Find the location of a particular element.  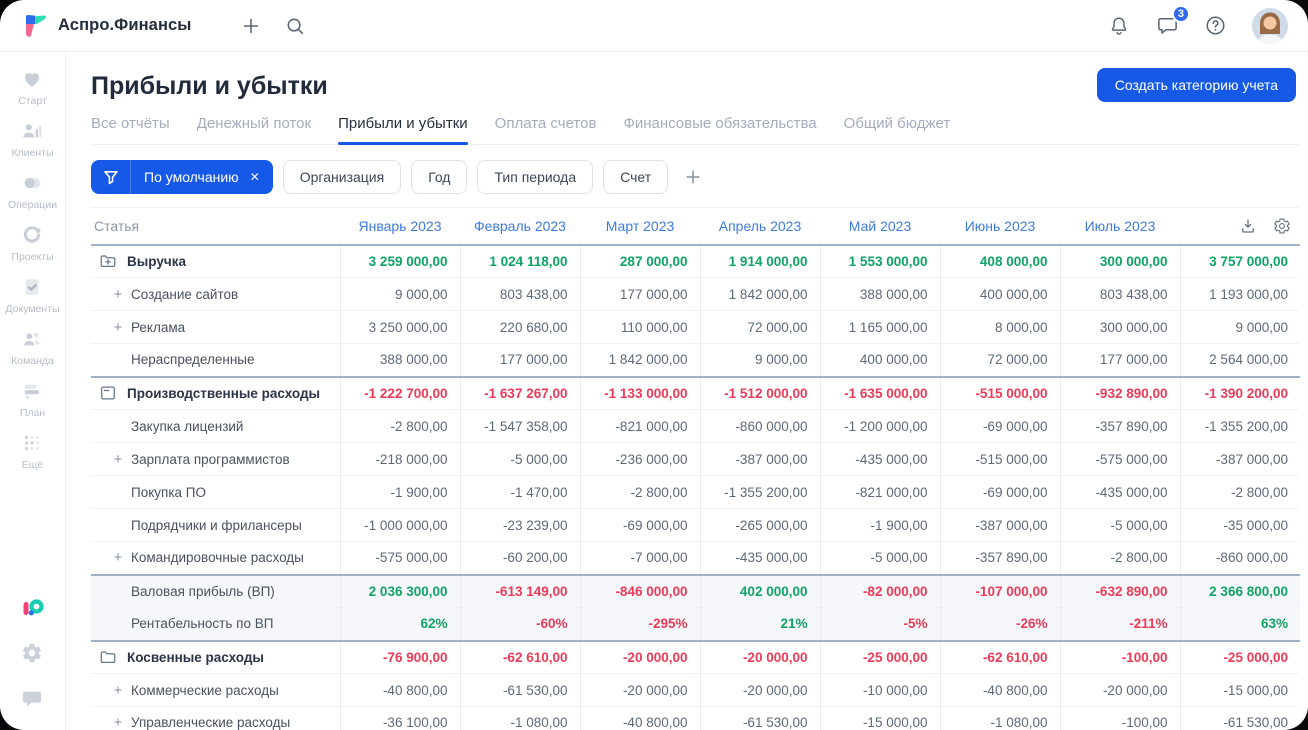

cell-value: -1 000 000,00 is located at coordinates (399, 525).